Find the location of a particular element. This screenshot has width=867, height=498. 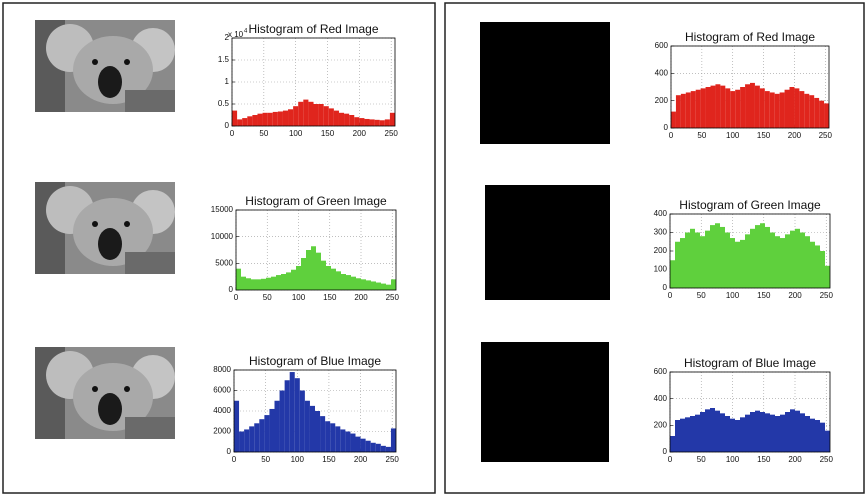

y-tick-label: 2000 is located at coordinates (222, 431).